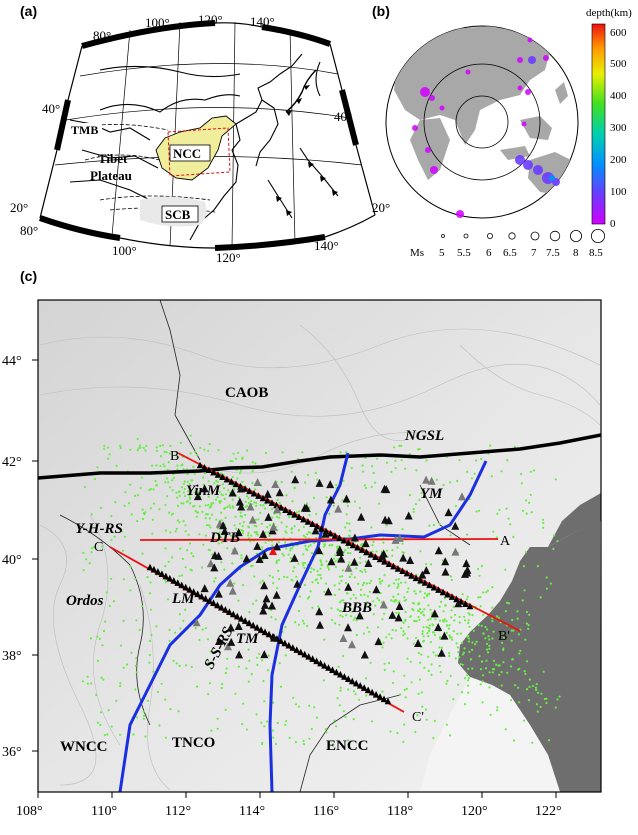 The height and width of the screenshot is (835, 638). I want to click on x-tick-114: 114°, so click(252, 811).